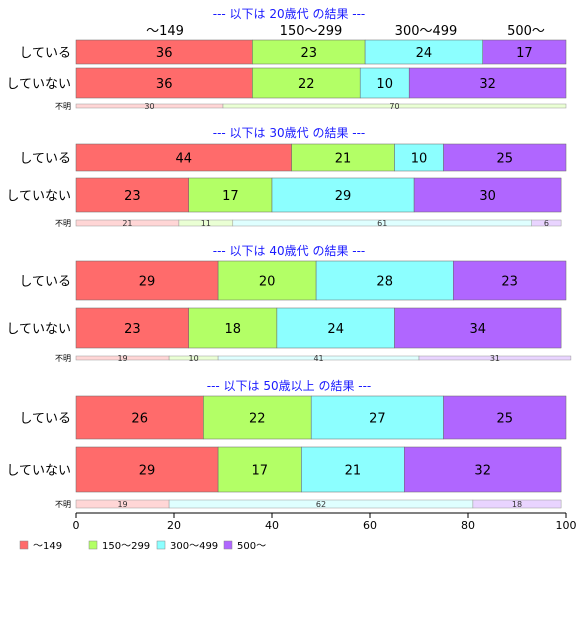 Image resolution: width=580 pixels, height=636 pixels. I want to click on legend-label: ～149, so click(47, 546).